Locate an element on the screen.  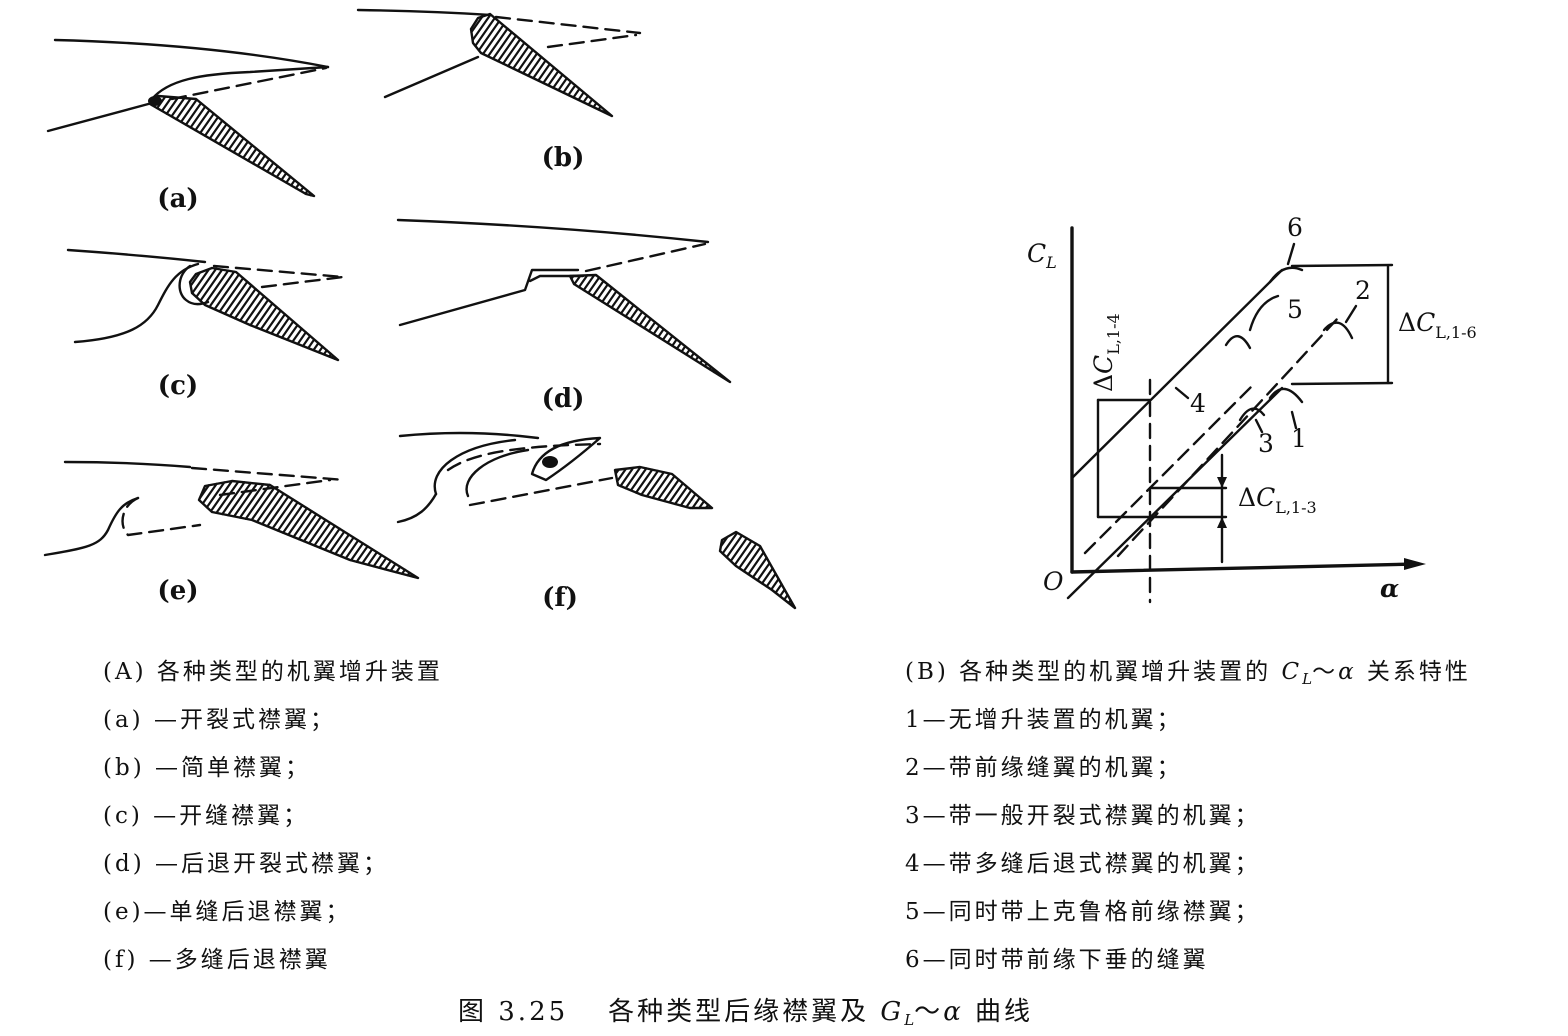
curve-label-5: 5 is located at coordinates (1295, 309).